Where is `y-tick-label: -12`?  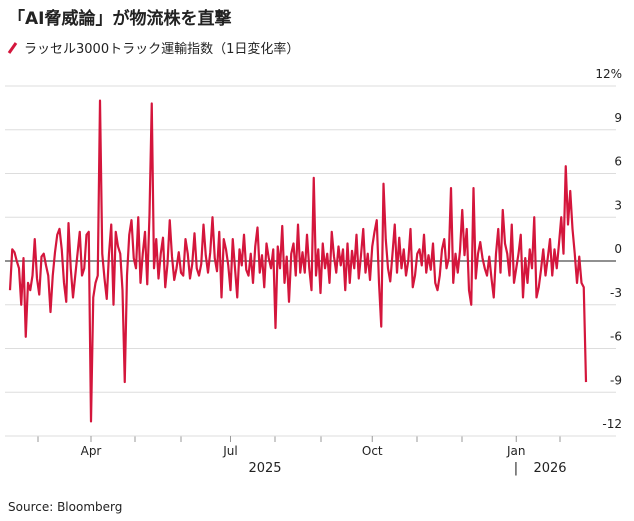
y-tick-label: -12 is located at coordinates (612, 424).